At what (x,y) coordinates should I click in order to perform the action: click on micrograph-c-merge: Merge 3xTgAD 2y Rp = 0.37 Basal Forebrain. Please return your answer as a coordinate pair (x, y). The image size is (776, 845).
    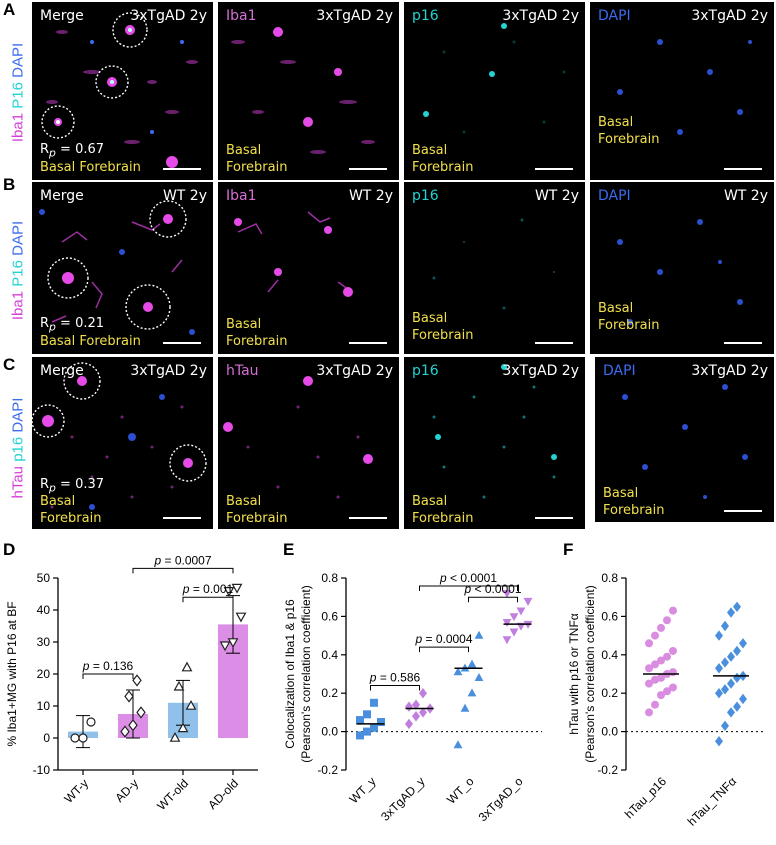
    Looking at the image, I should click on (122, 443).